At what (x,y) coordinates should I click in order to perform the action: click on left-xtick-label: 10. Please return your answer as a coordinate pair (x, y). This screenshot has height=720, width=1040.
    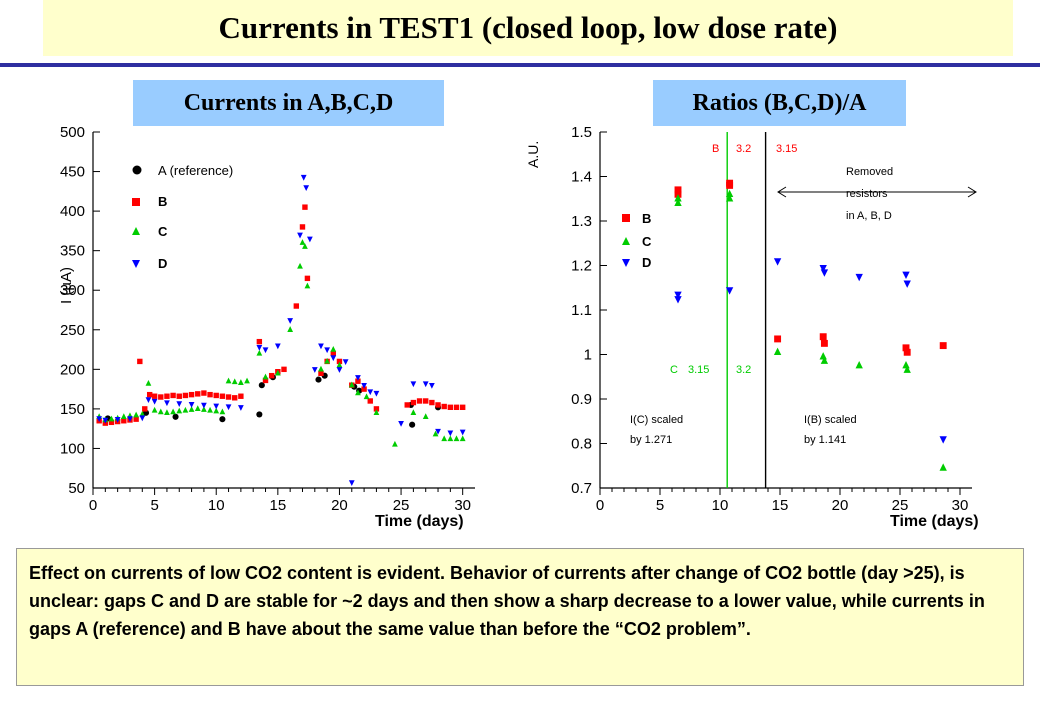
    Looking at the image, I should click on (216, 505).